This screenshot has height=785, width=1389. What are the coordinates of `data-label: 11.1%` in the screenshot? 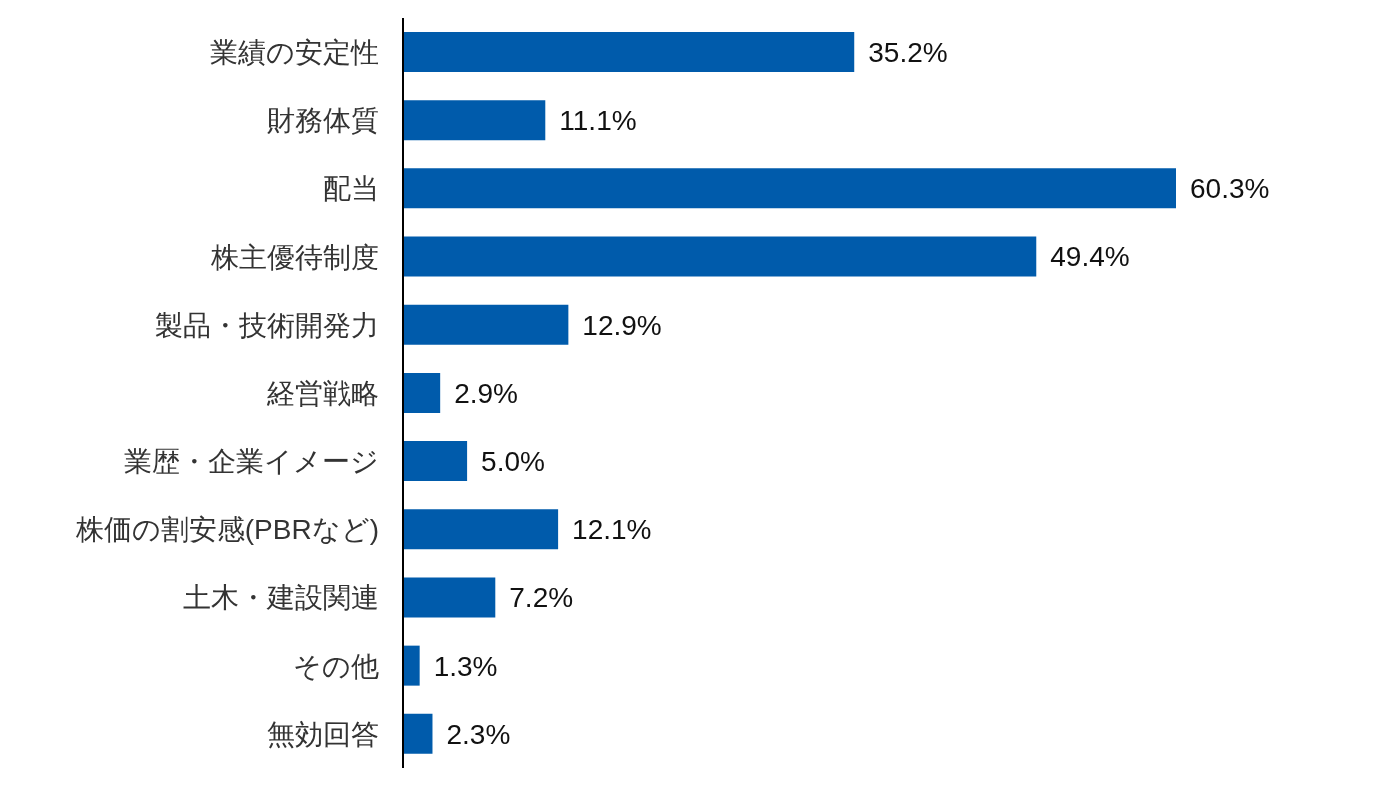 It's located at (598, 121).